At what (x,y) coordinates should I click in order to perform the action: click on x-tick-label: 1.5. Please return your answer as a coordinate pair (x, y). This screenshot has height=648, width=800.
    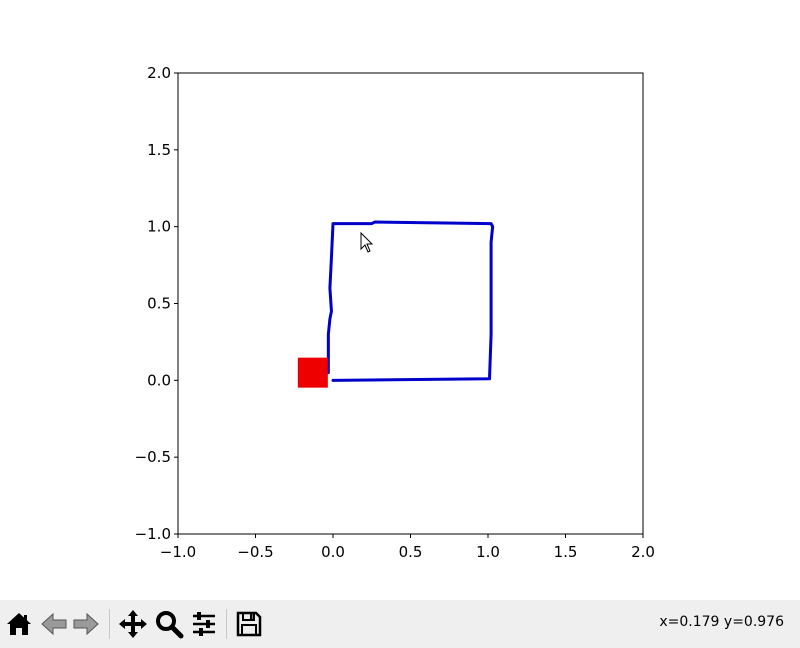
    Looking at the image, I should click on (566, 552).